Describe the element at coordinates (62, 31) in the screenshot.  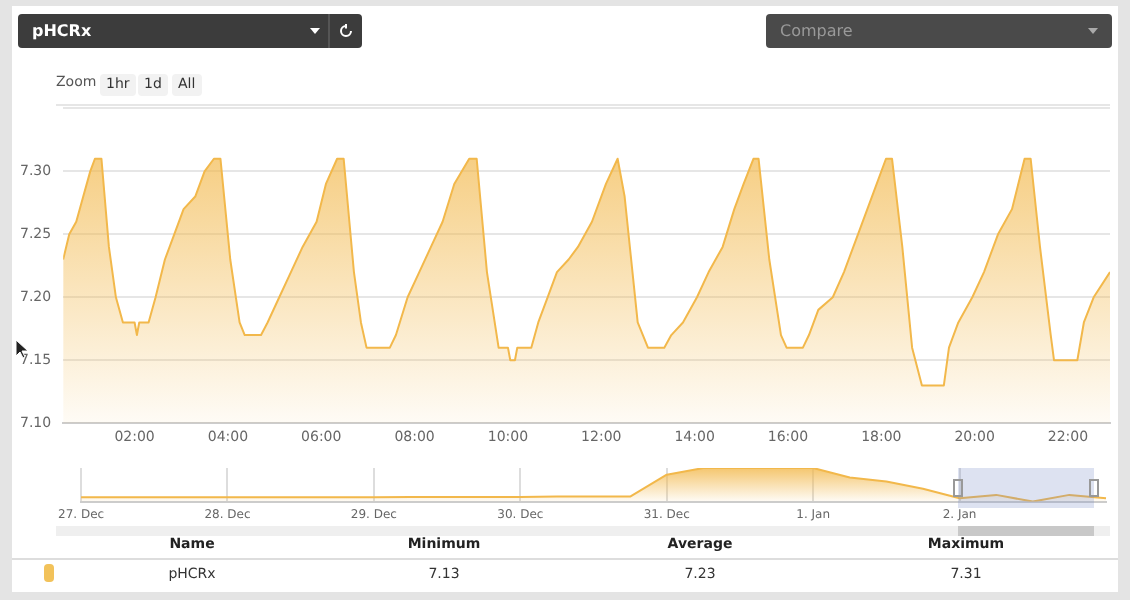
I see `text: pHCRx` at that location.